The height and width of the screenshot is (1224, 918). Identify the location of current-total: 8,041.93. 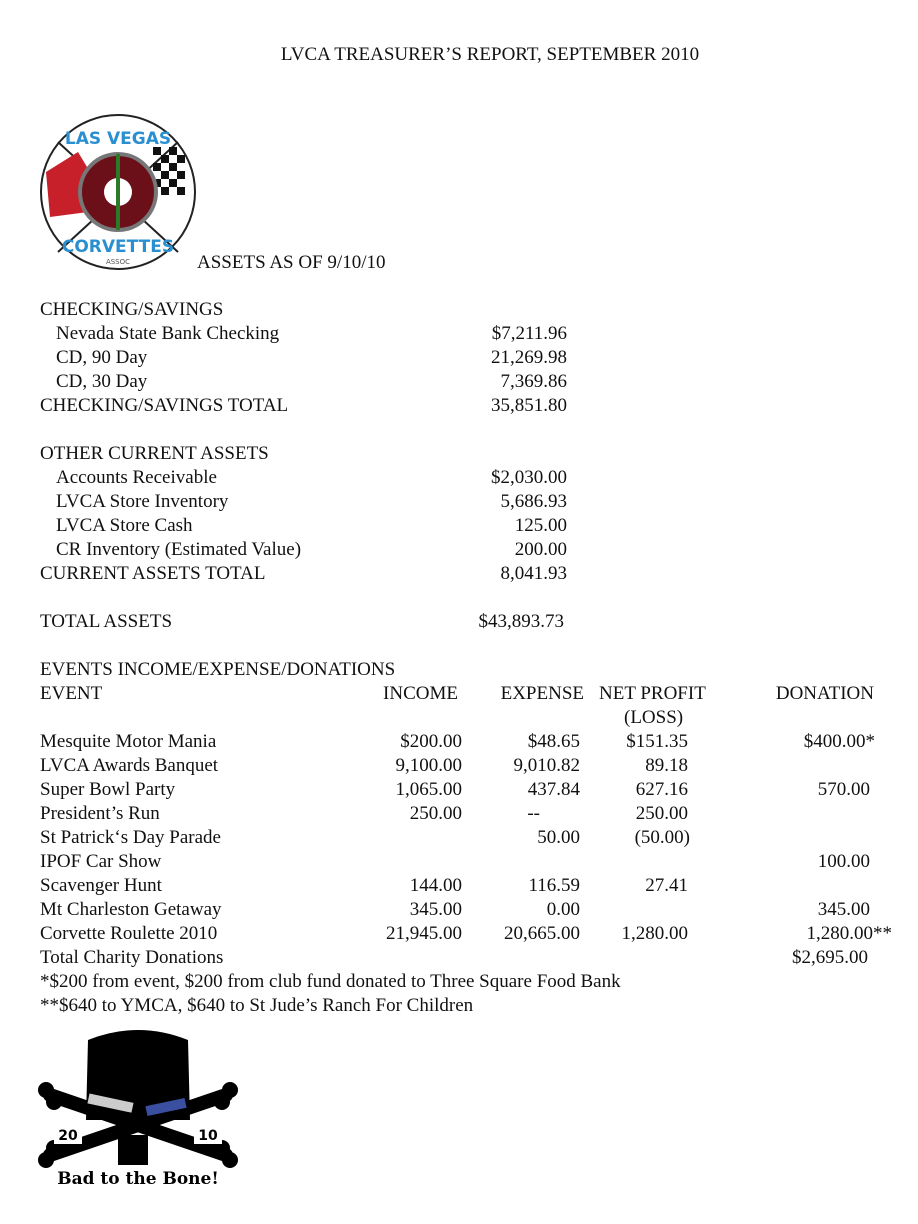
(534, 573).